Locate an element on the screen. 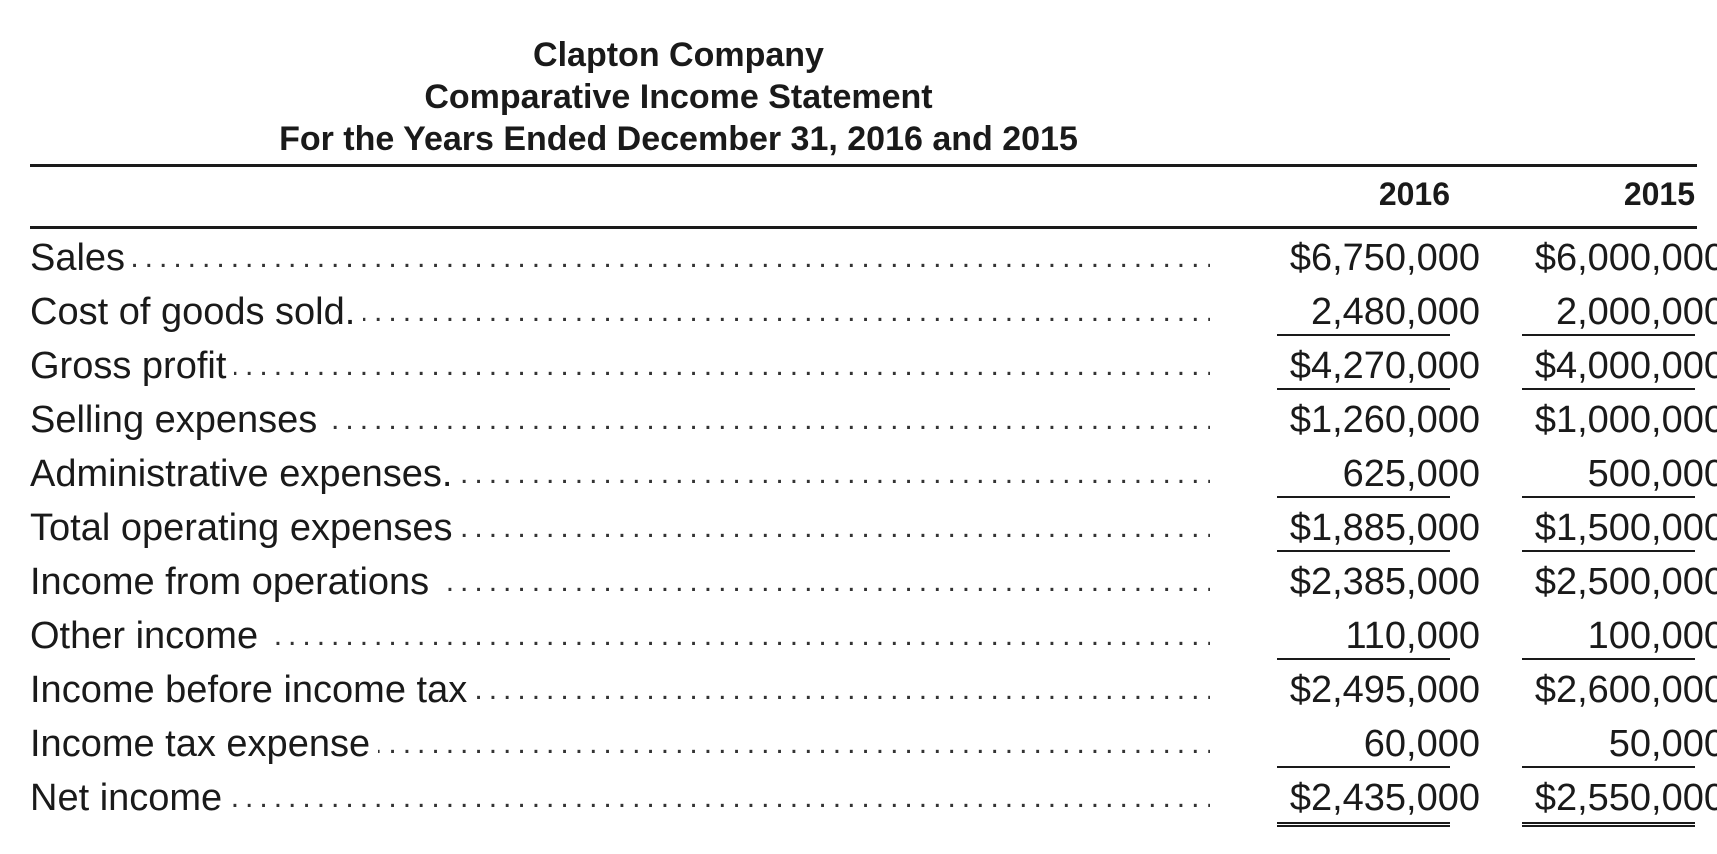 Image resolution: width=1717 pixels, height=854 pixels. value-2015: $2,500,000 is located at coordinates (1625, 582).